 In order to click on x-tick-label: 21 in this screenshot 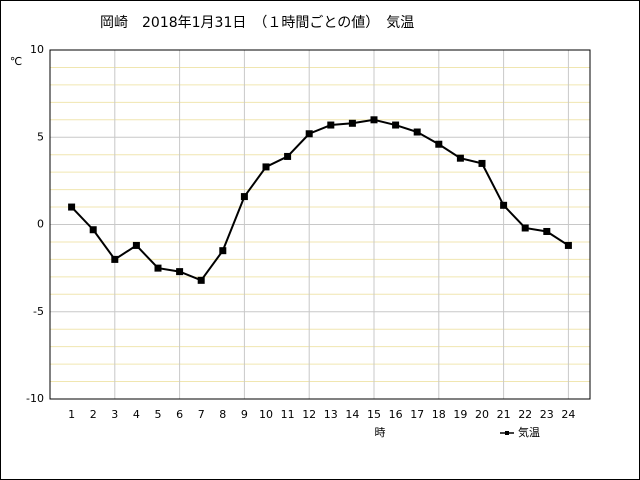, I will do `click(504, 414)`.